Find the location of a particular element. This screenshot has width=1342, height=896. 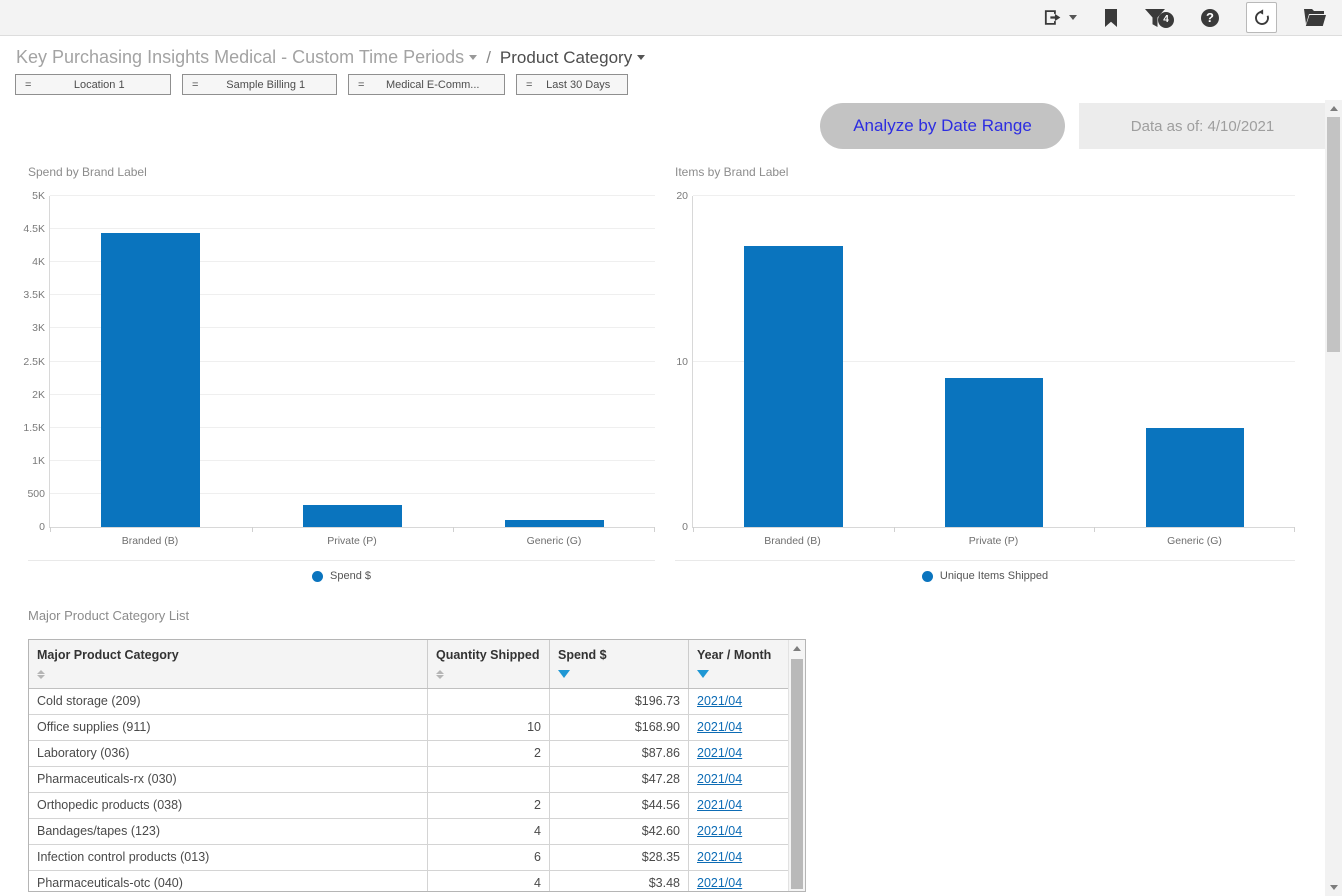

chart-legend: Spend $ is located at coordinates (341, 571).